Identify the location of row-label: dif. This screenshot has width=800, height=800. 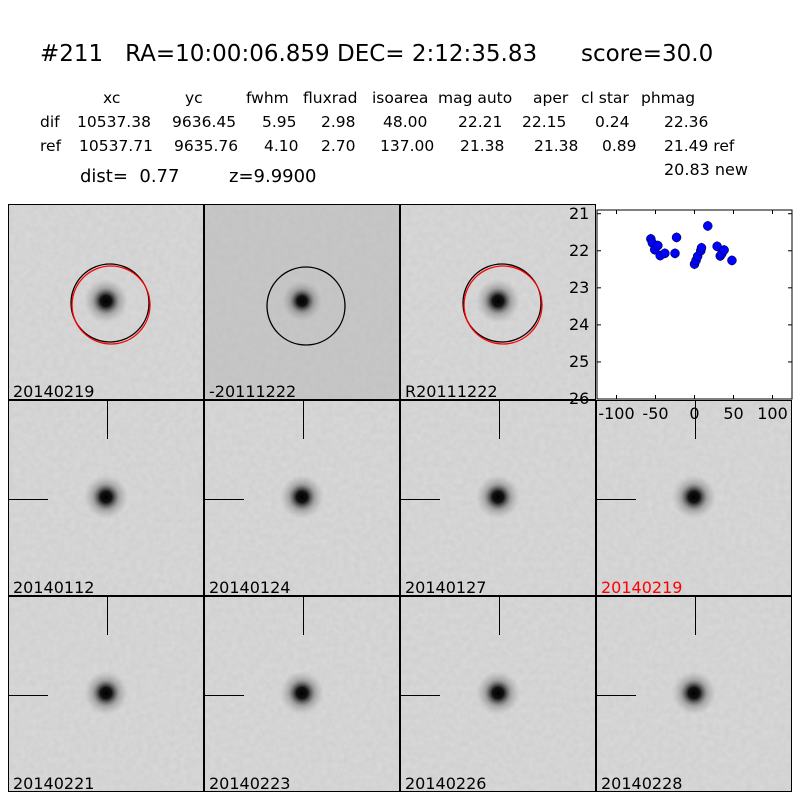
(50, 122).